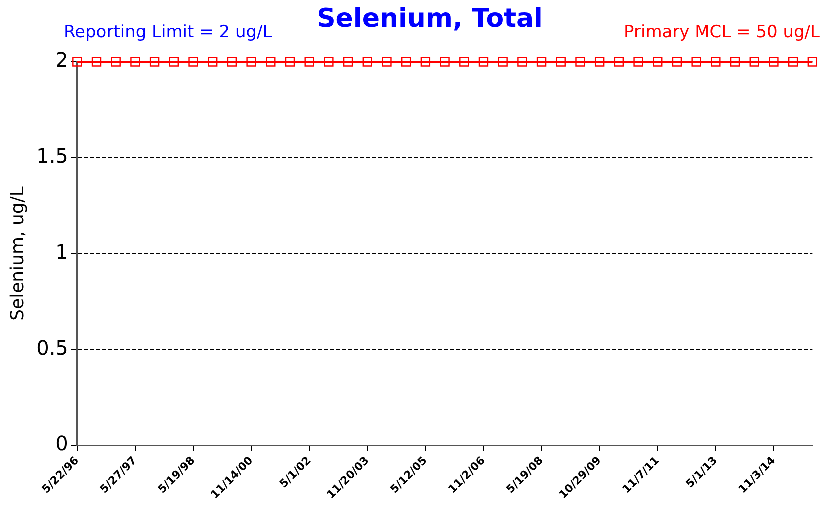 This screenshot has height=505, width=825. Describe the element at coordinates (52, 156) in the screenshot. I see `y-tick-label: 1.5` at that location.